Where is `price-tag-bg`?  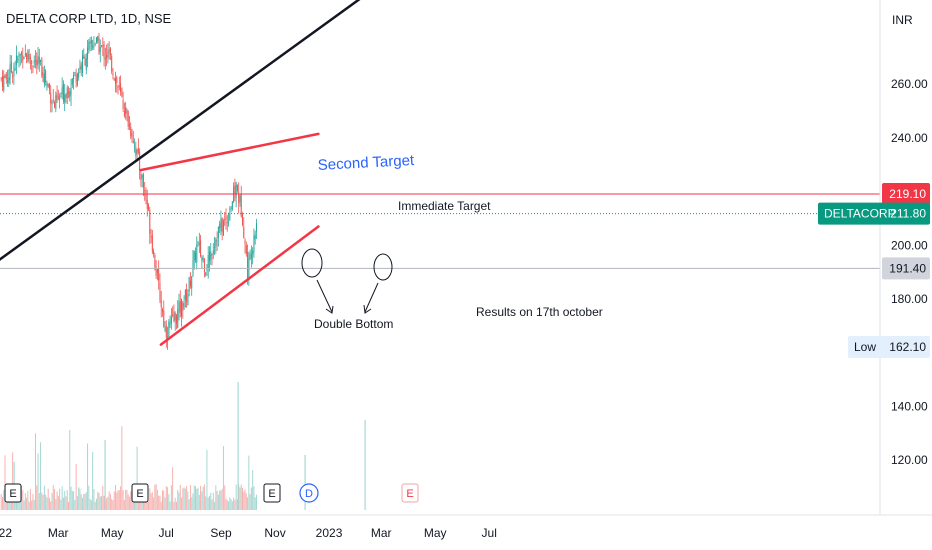
price-tag-bg is located at coordinates (874, 213).